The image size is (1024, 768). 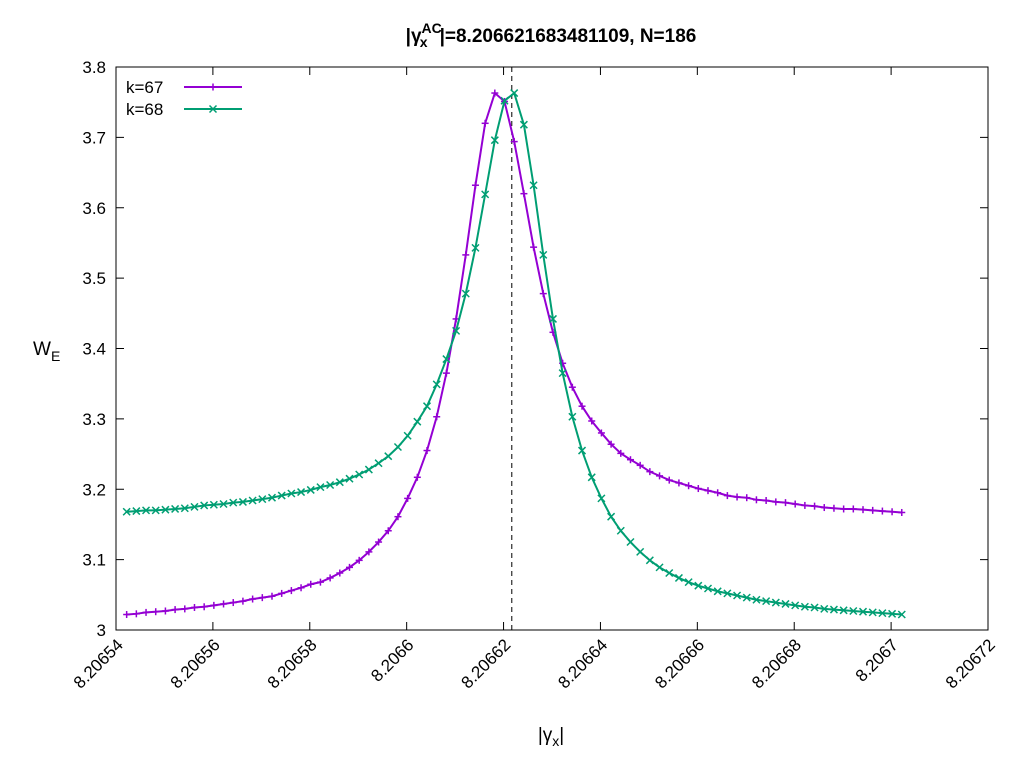 What do you see at coordinates (98, 663) in the screenshot?
I see `x-tick-label: 8.20654` at bounding box center [98, 663].